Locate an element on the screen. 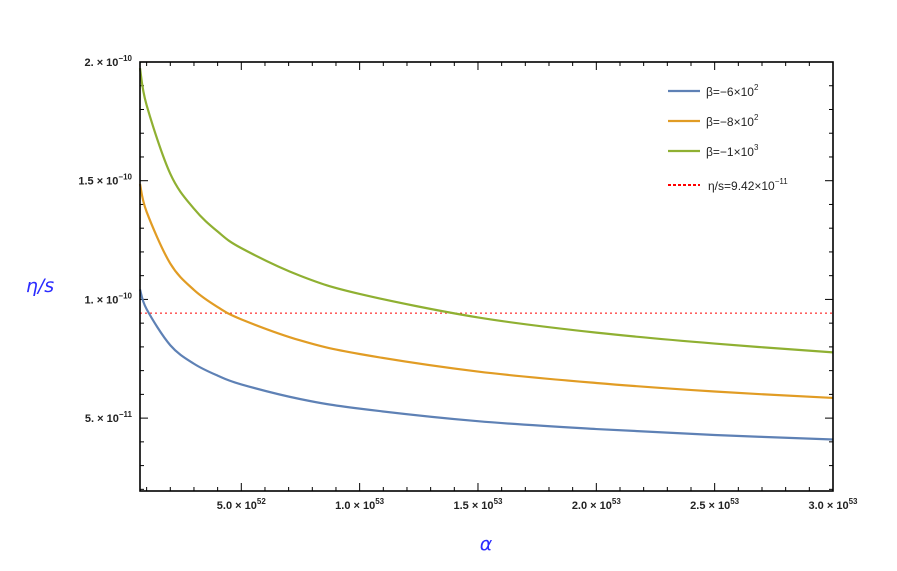  y-tick-exponent: −11 is located at coordinates (126, 414).